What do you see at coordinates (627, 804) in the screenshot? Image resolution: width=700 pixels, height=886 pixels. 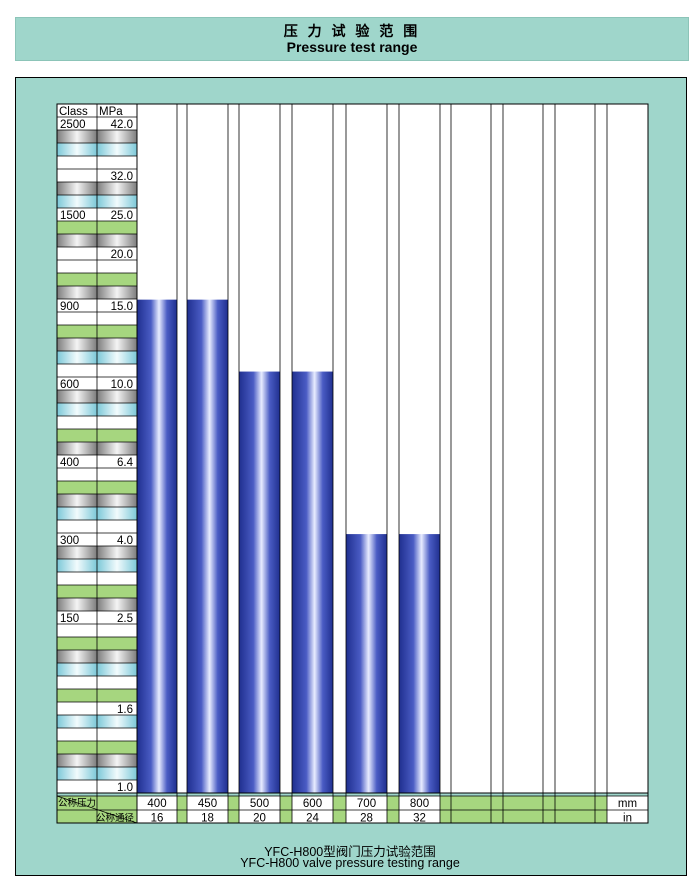 I see `unit-mm: mm` at bounding box center [627, 804].